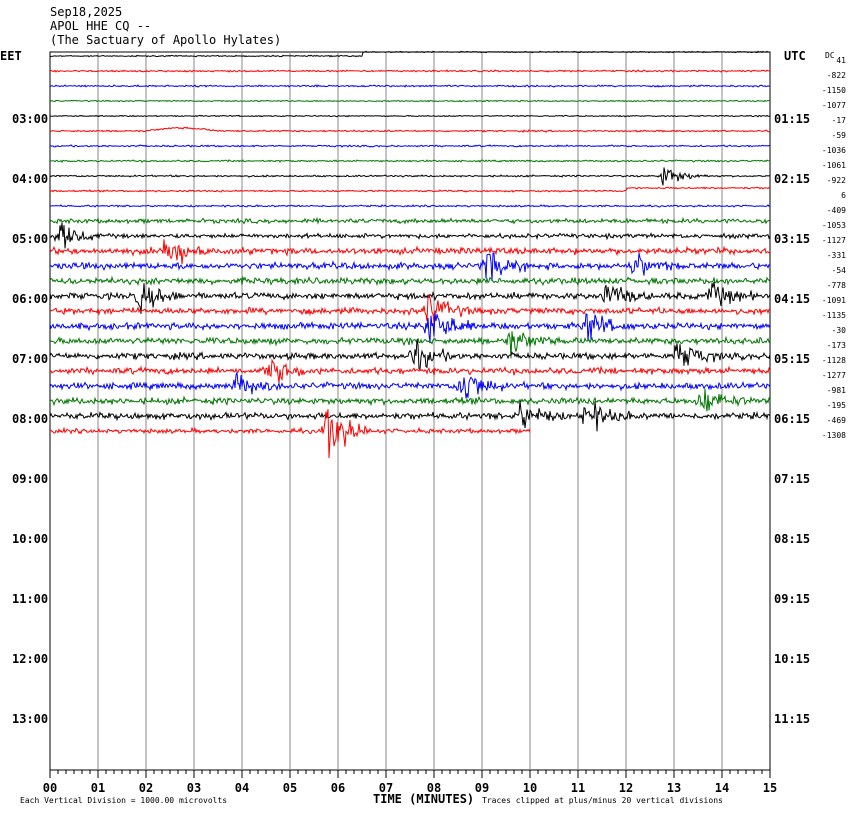 The height and width of the screenshot is (814, 850). Describe the element at coordinates (30, 119) in the screenshot. I see `left-hour-label: 03:00` at that location.